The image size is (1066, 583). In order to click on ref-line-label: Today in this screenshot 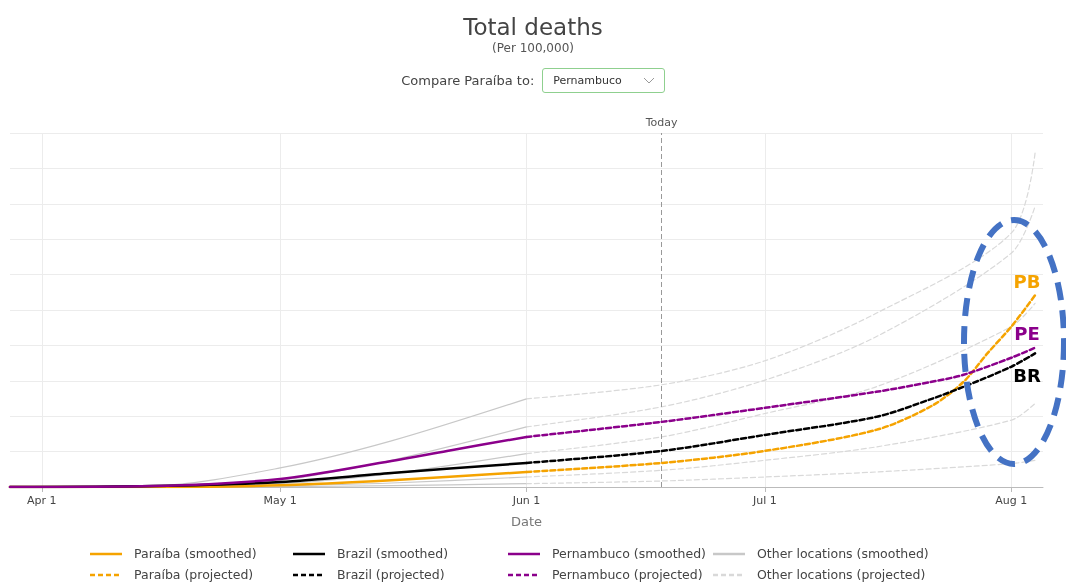, I will do `click(661, 122)`.